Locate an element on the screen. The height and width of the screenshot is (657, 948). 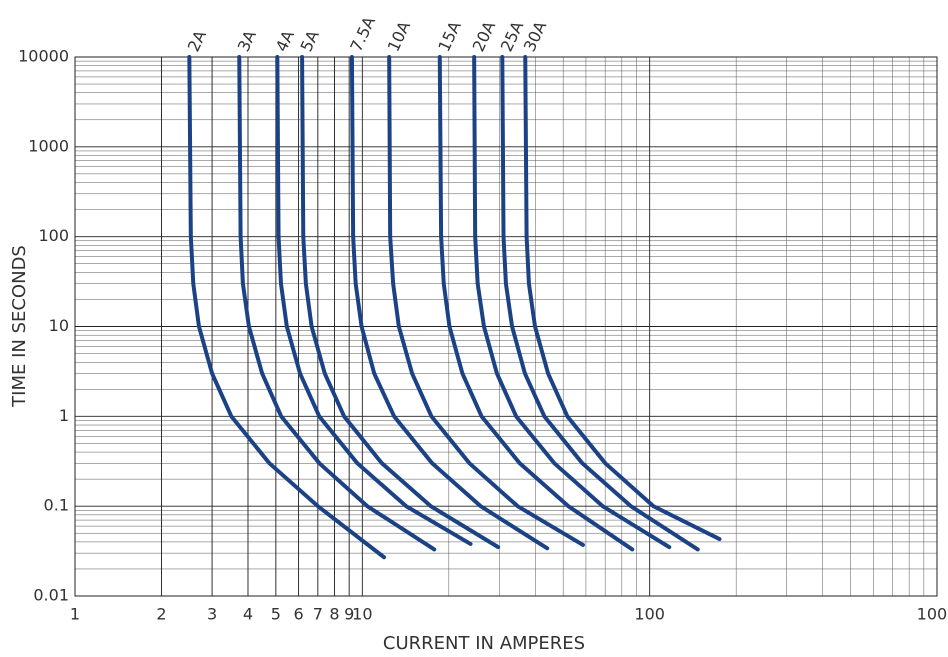
x-tick-label: 8 is located at coordinates (334, 614).